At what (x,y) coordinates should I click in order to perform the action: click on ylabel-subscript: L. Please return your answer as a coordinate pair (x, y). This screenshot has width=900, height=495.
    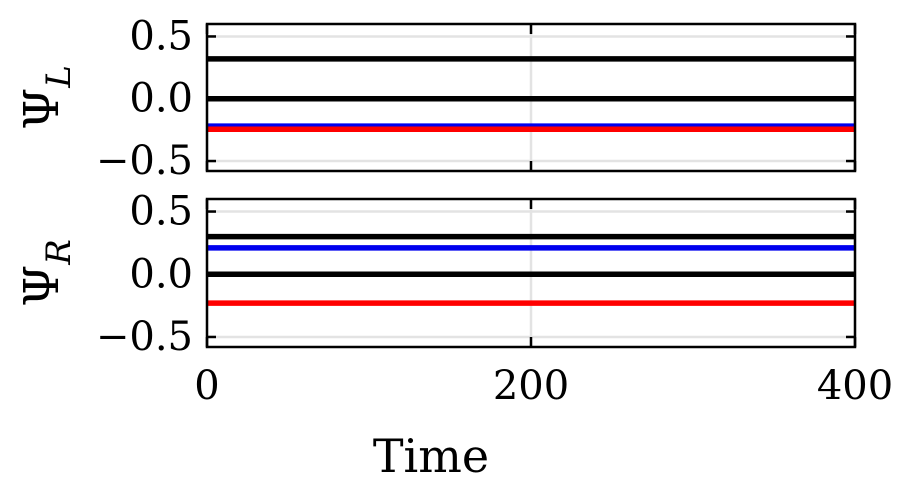
    Looking at the image, I should click on (59, 77).